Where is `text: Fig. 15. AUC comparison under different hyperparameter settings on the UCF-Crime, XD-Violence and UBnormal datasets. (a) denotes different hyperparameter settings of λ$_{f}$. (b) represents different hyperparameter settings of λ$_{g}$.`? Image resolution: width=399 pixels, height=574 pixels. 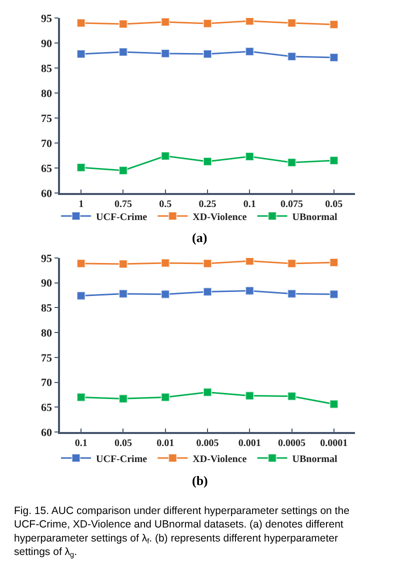 text: Fig. 15. AUC comparison under different hyperparameter settings on the UCF-Crime, XD-Violence and UBnormal datasets. (a) denotes different hyperparameter settings of λ$_{f}$. (b) represents different hyperparameter settings of λ$_{g}$. is located at coordinates (182, 532).